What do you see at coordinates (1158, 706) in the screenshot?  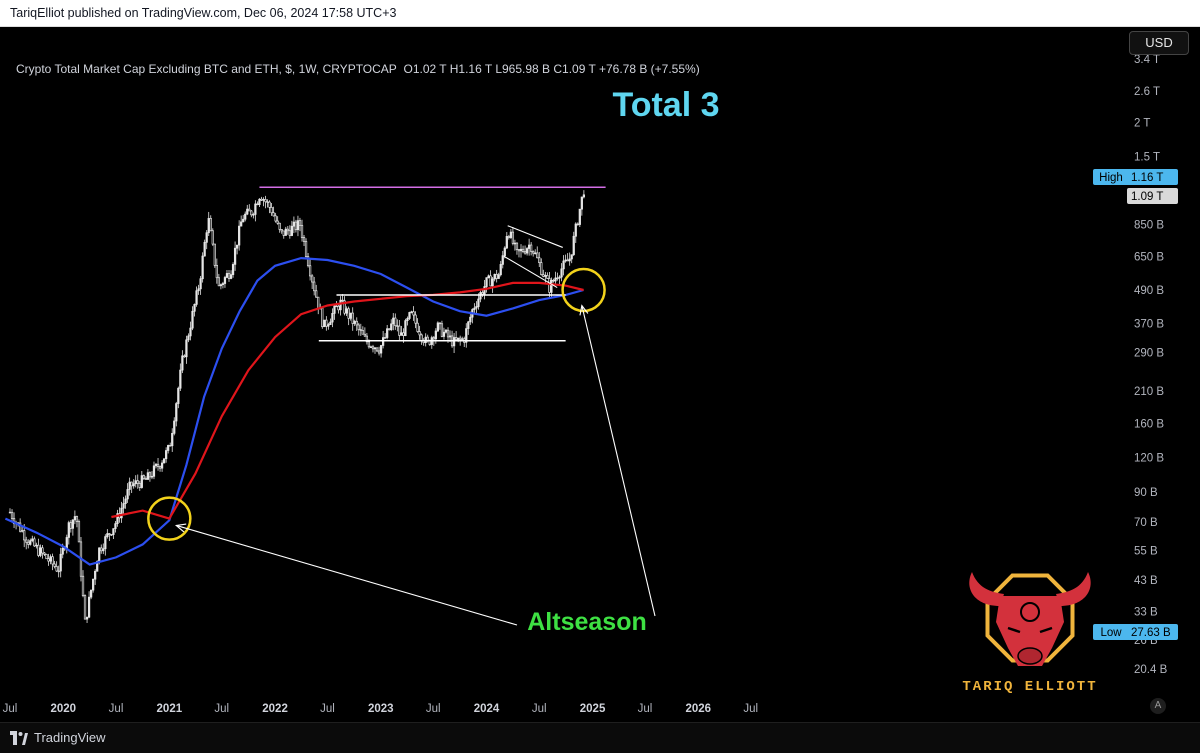 I see `auto-scale-button: A` at bounding box center [1158, 706].